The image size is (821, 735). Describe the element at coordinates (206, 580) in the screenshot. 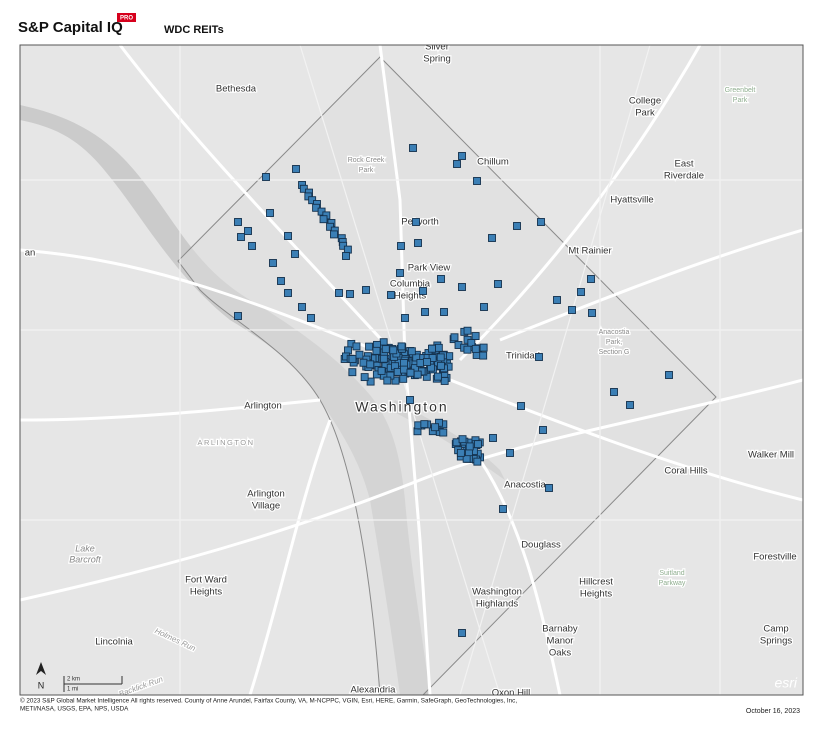

I see `place-label: Fort Ward` at that location.